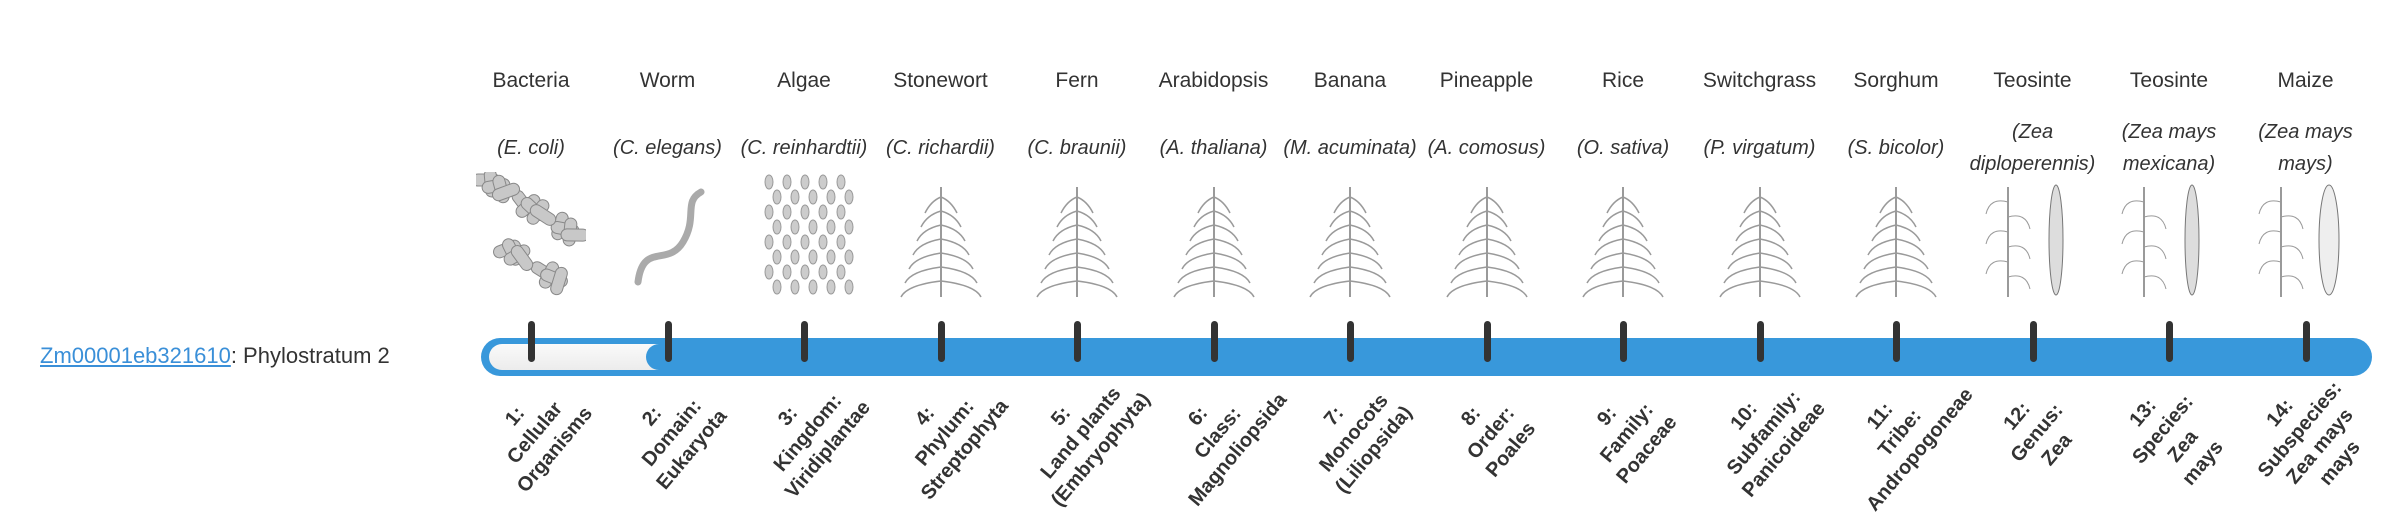 Image resolution: width=2400 pixels, height=520 pixels. What do you see at coordinates (804, 80) in the screenshot?
I see `organism-common-name: Algae` at bounding box center [804, 80].